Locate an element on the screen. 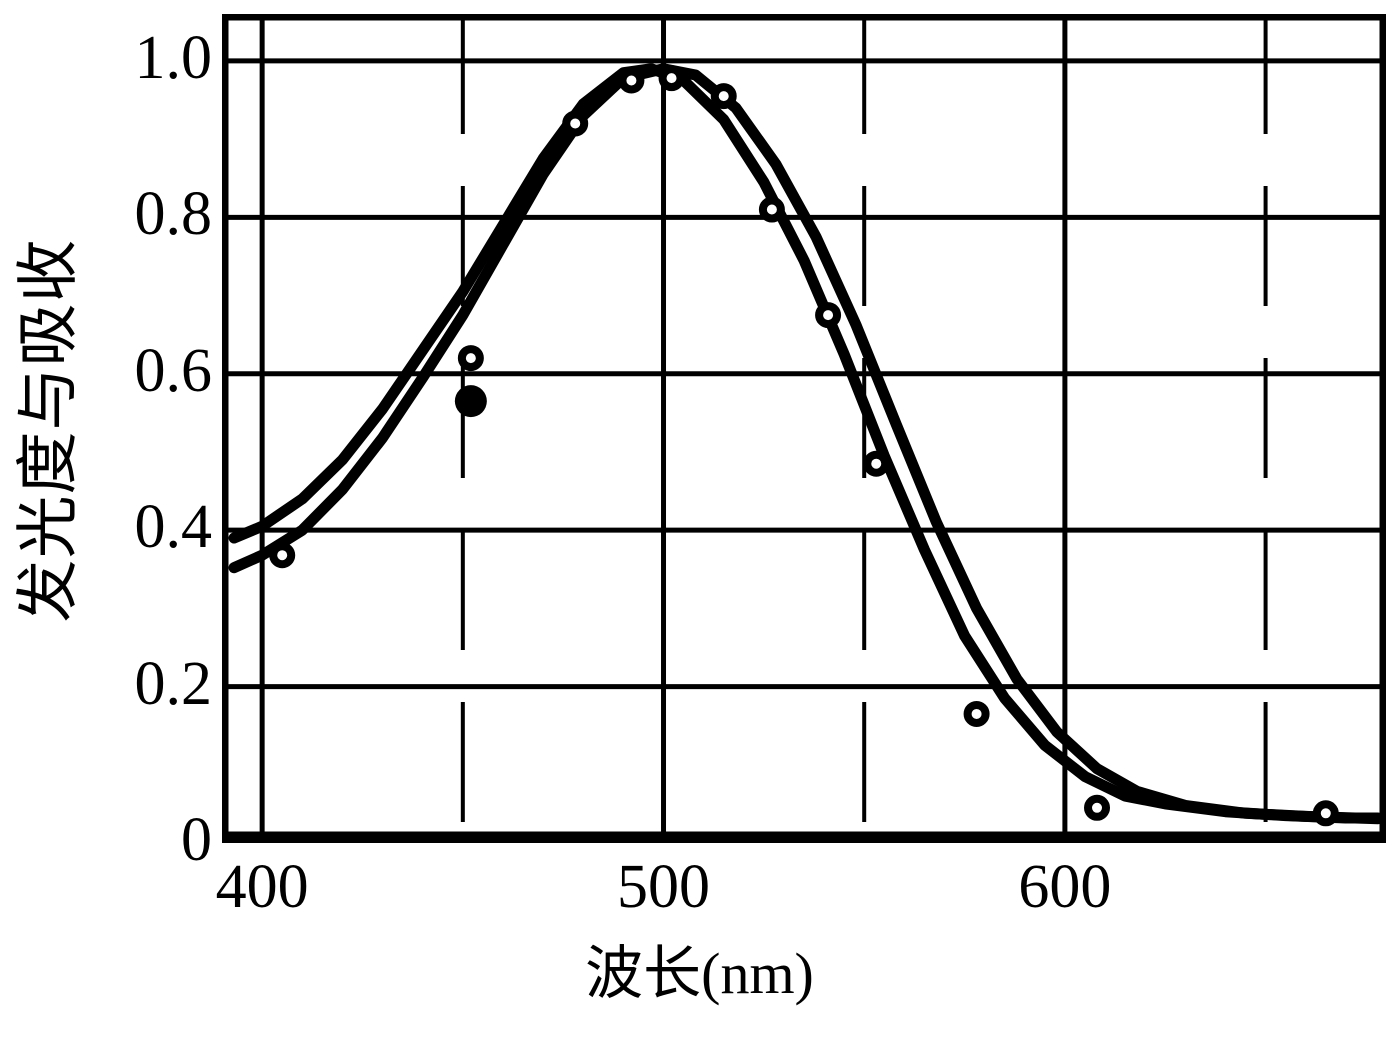  y-tick-label: 0.4 is located at coordinates (173, 527).